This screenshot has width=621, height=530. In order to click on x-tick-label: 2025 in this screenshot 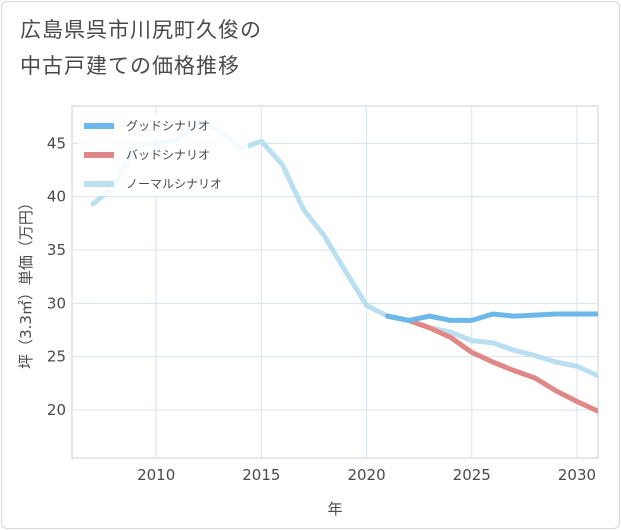, I will do `click(472, 475)`.